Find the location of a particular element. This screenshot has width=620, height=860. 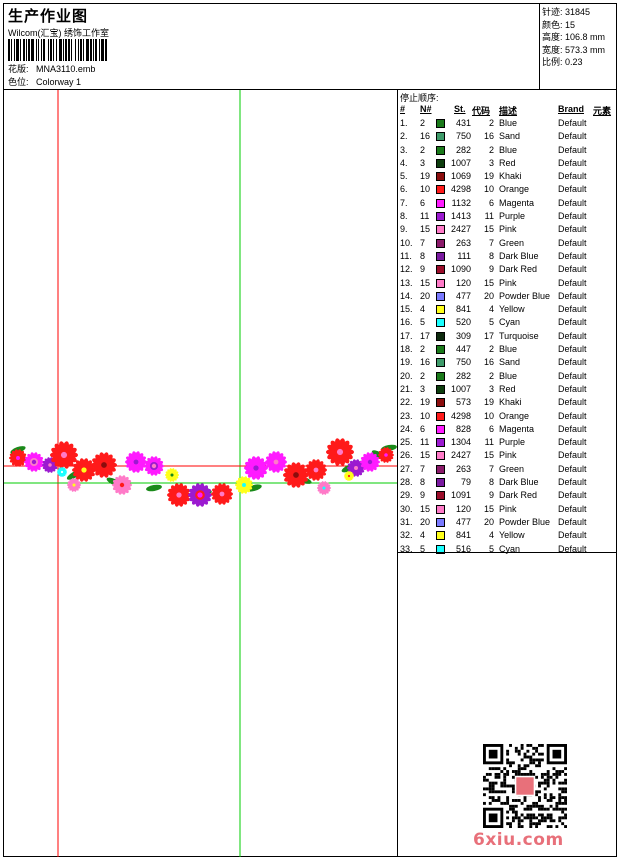

row-needle: 20 is located at coordinates (425, 521).